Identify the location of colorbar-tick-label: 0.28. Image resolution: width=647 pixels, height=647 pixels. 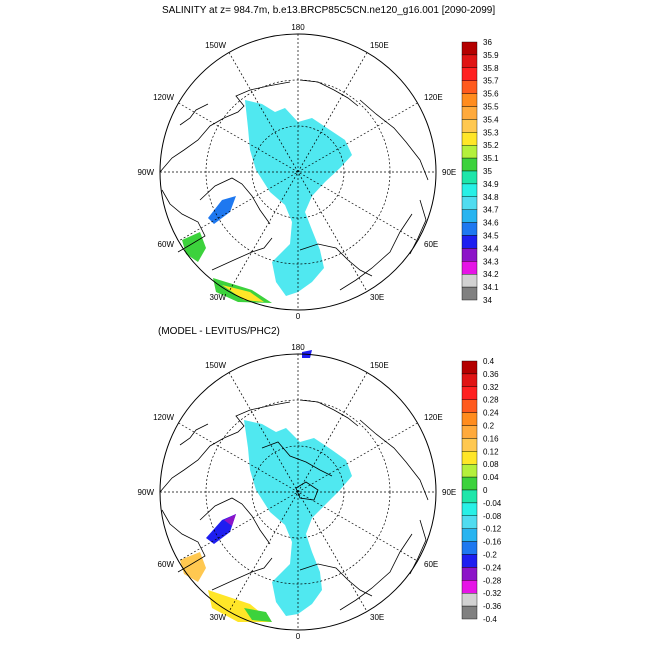
(491, 400).